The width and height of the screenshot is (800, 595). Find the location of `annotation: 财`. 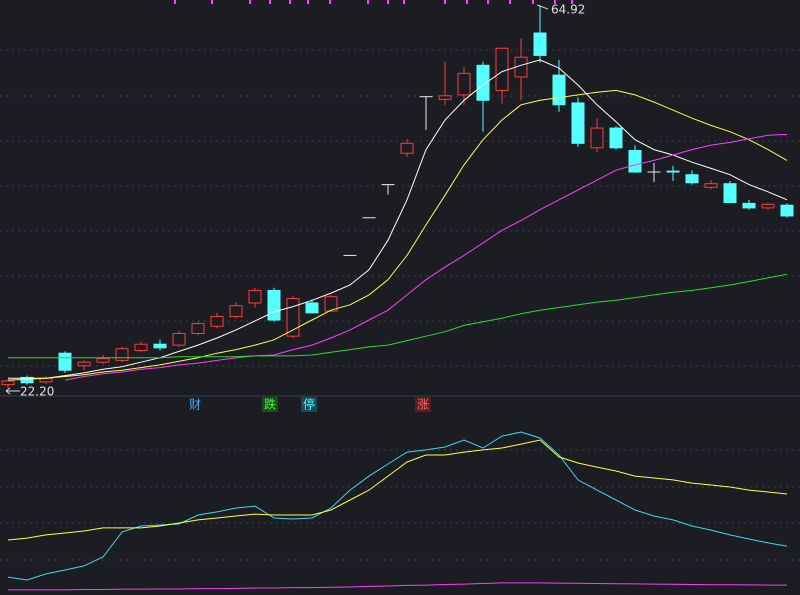

annotation: 财 is located at coordinates (195, 405).